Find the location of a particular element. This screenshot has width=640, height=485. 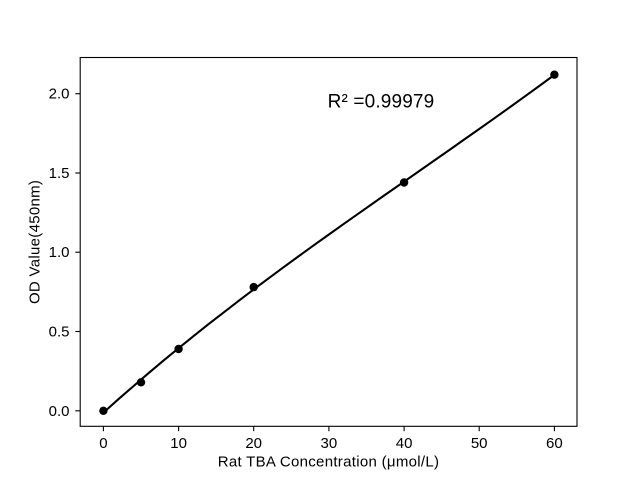

svg-text: 20 is located at coordinates (253, 443).